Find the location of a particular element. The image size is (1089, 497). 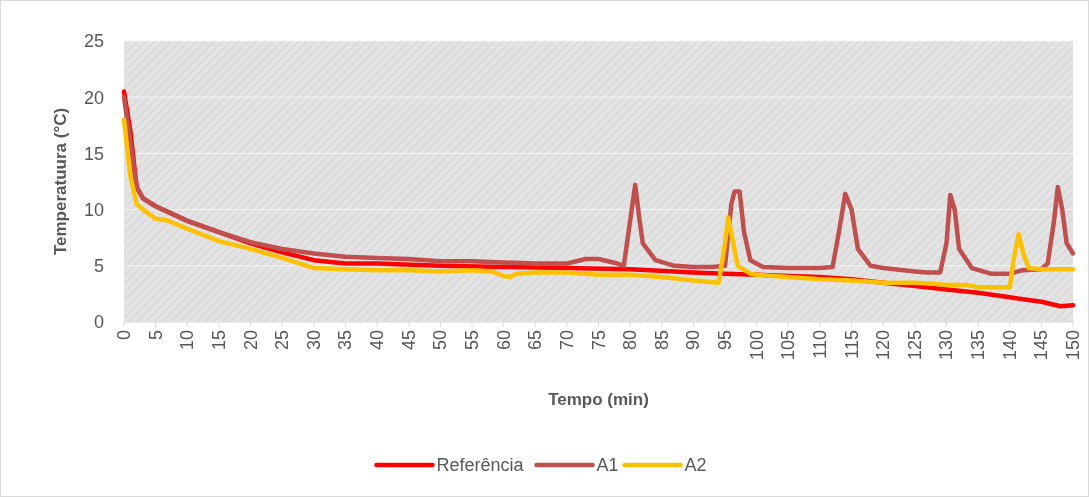

x-tick-label: 145 is located at coordinates (1041, 345).